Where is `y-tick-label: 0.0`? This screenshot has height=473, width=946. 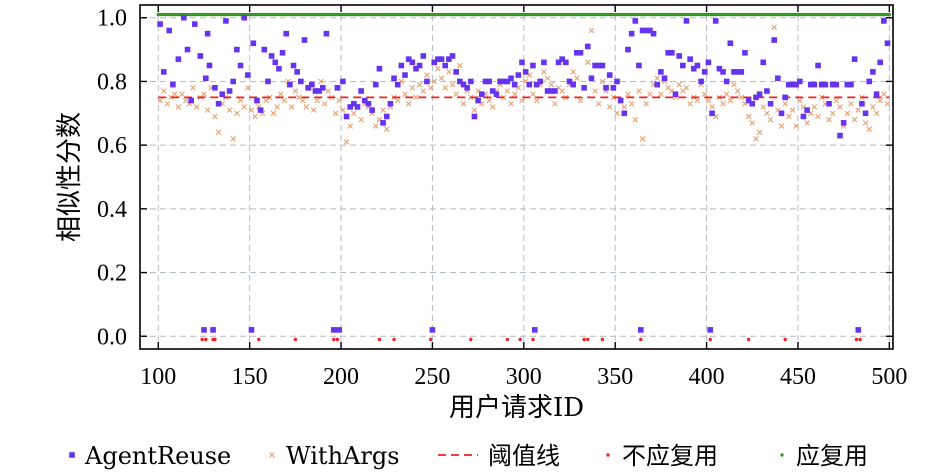 y-tick-label: 0.0 is located at coordinates (112, 337).